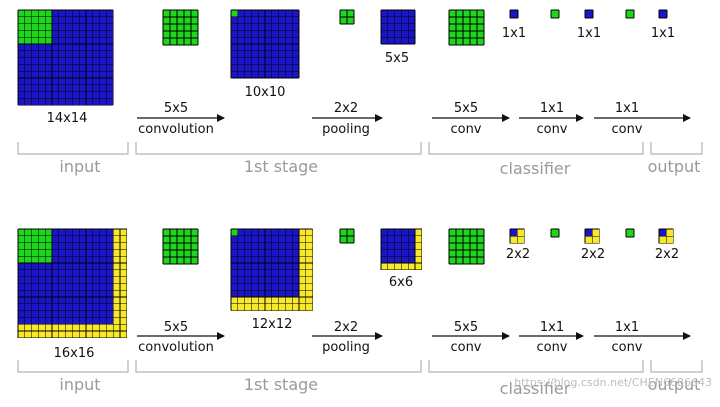 The width and height of the screenshot is (720, 407). I want to click on operation-bottom-label: convolution, so click(176, 347).